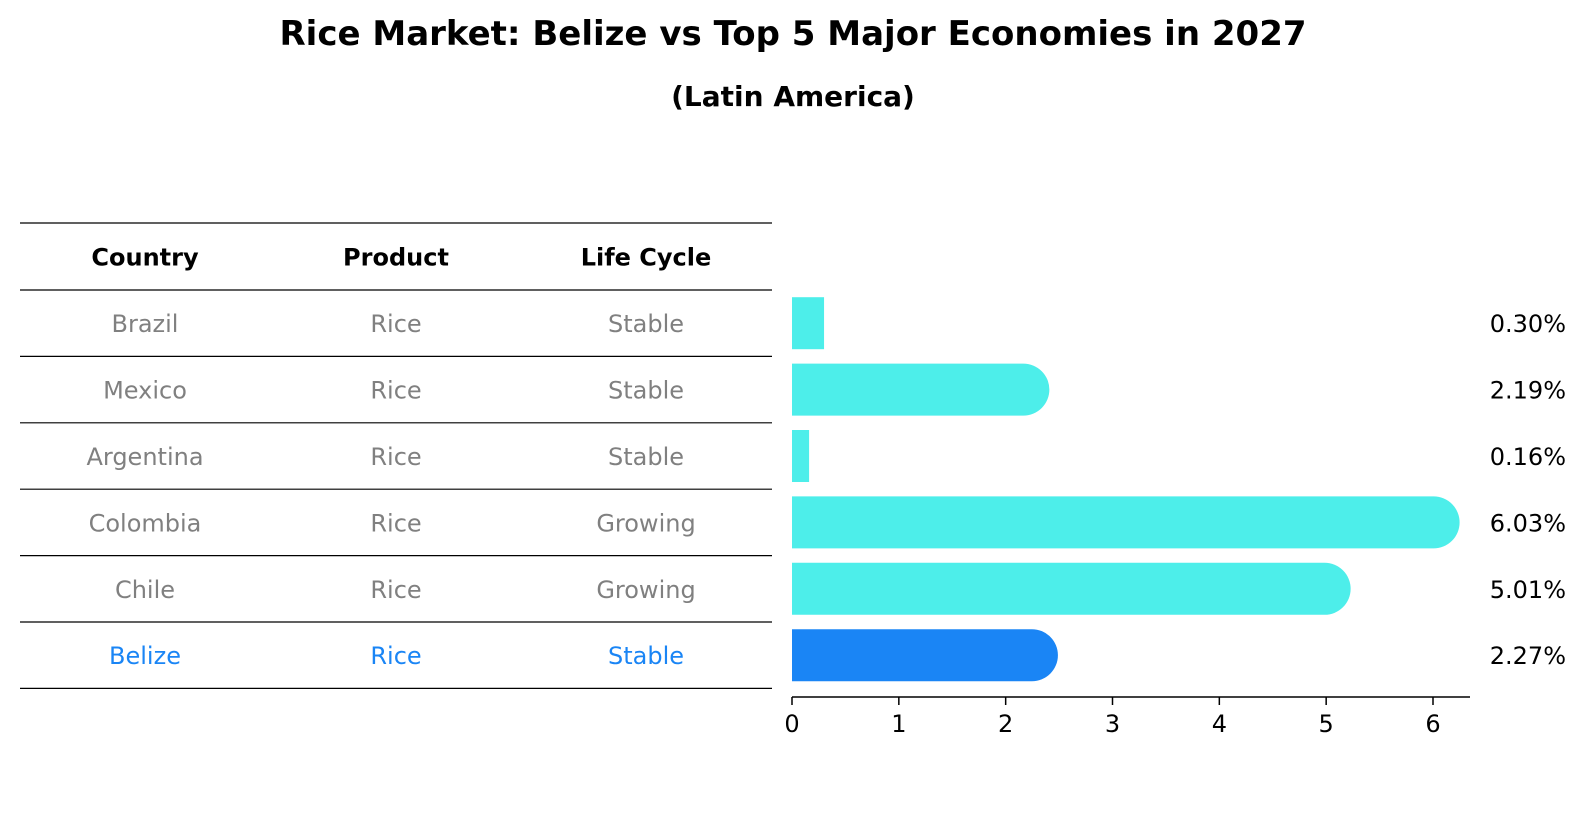 The image size is (1586, 823). What do you see at coordinates (1126, 522) in the screenshot?
I see `bar-colombia` at bounding box center [1126, 522].